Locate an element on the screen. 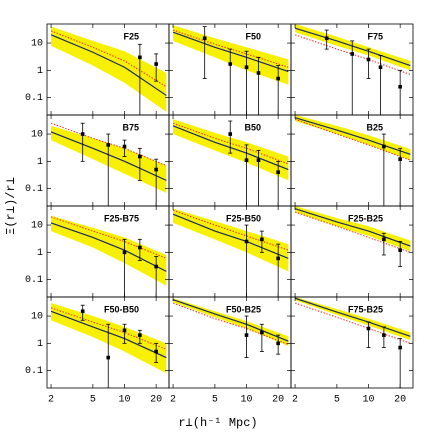  panel-title: F75 is located at coordinates (375, 36).